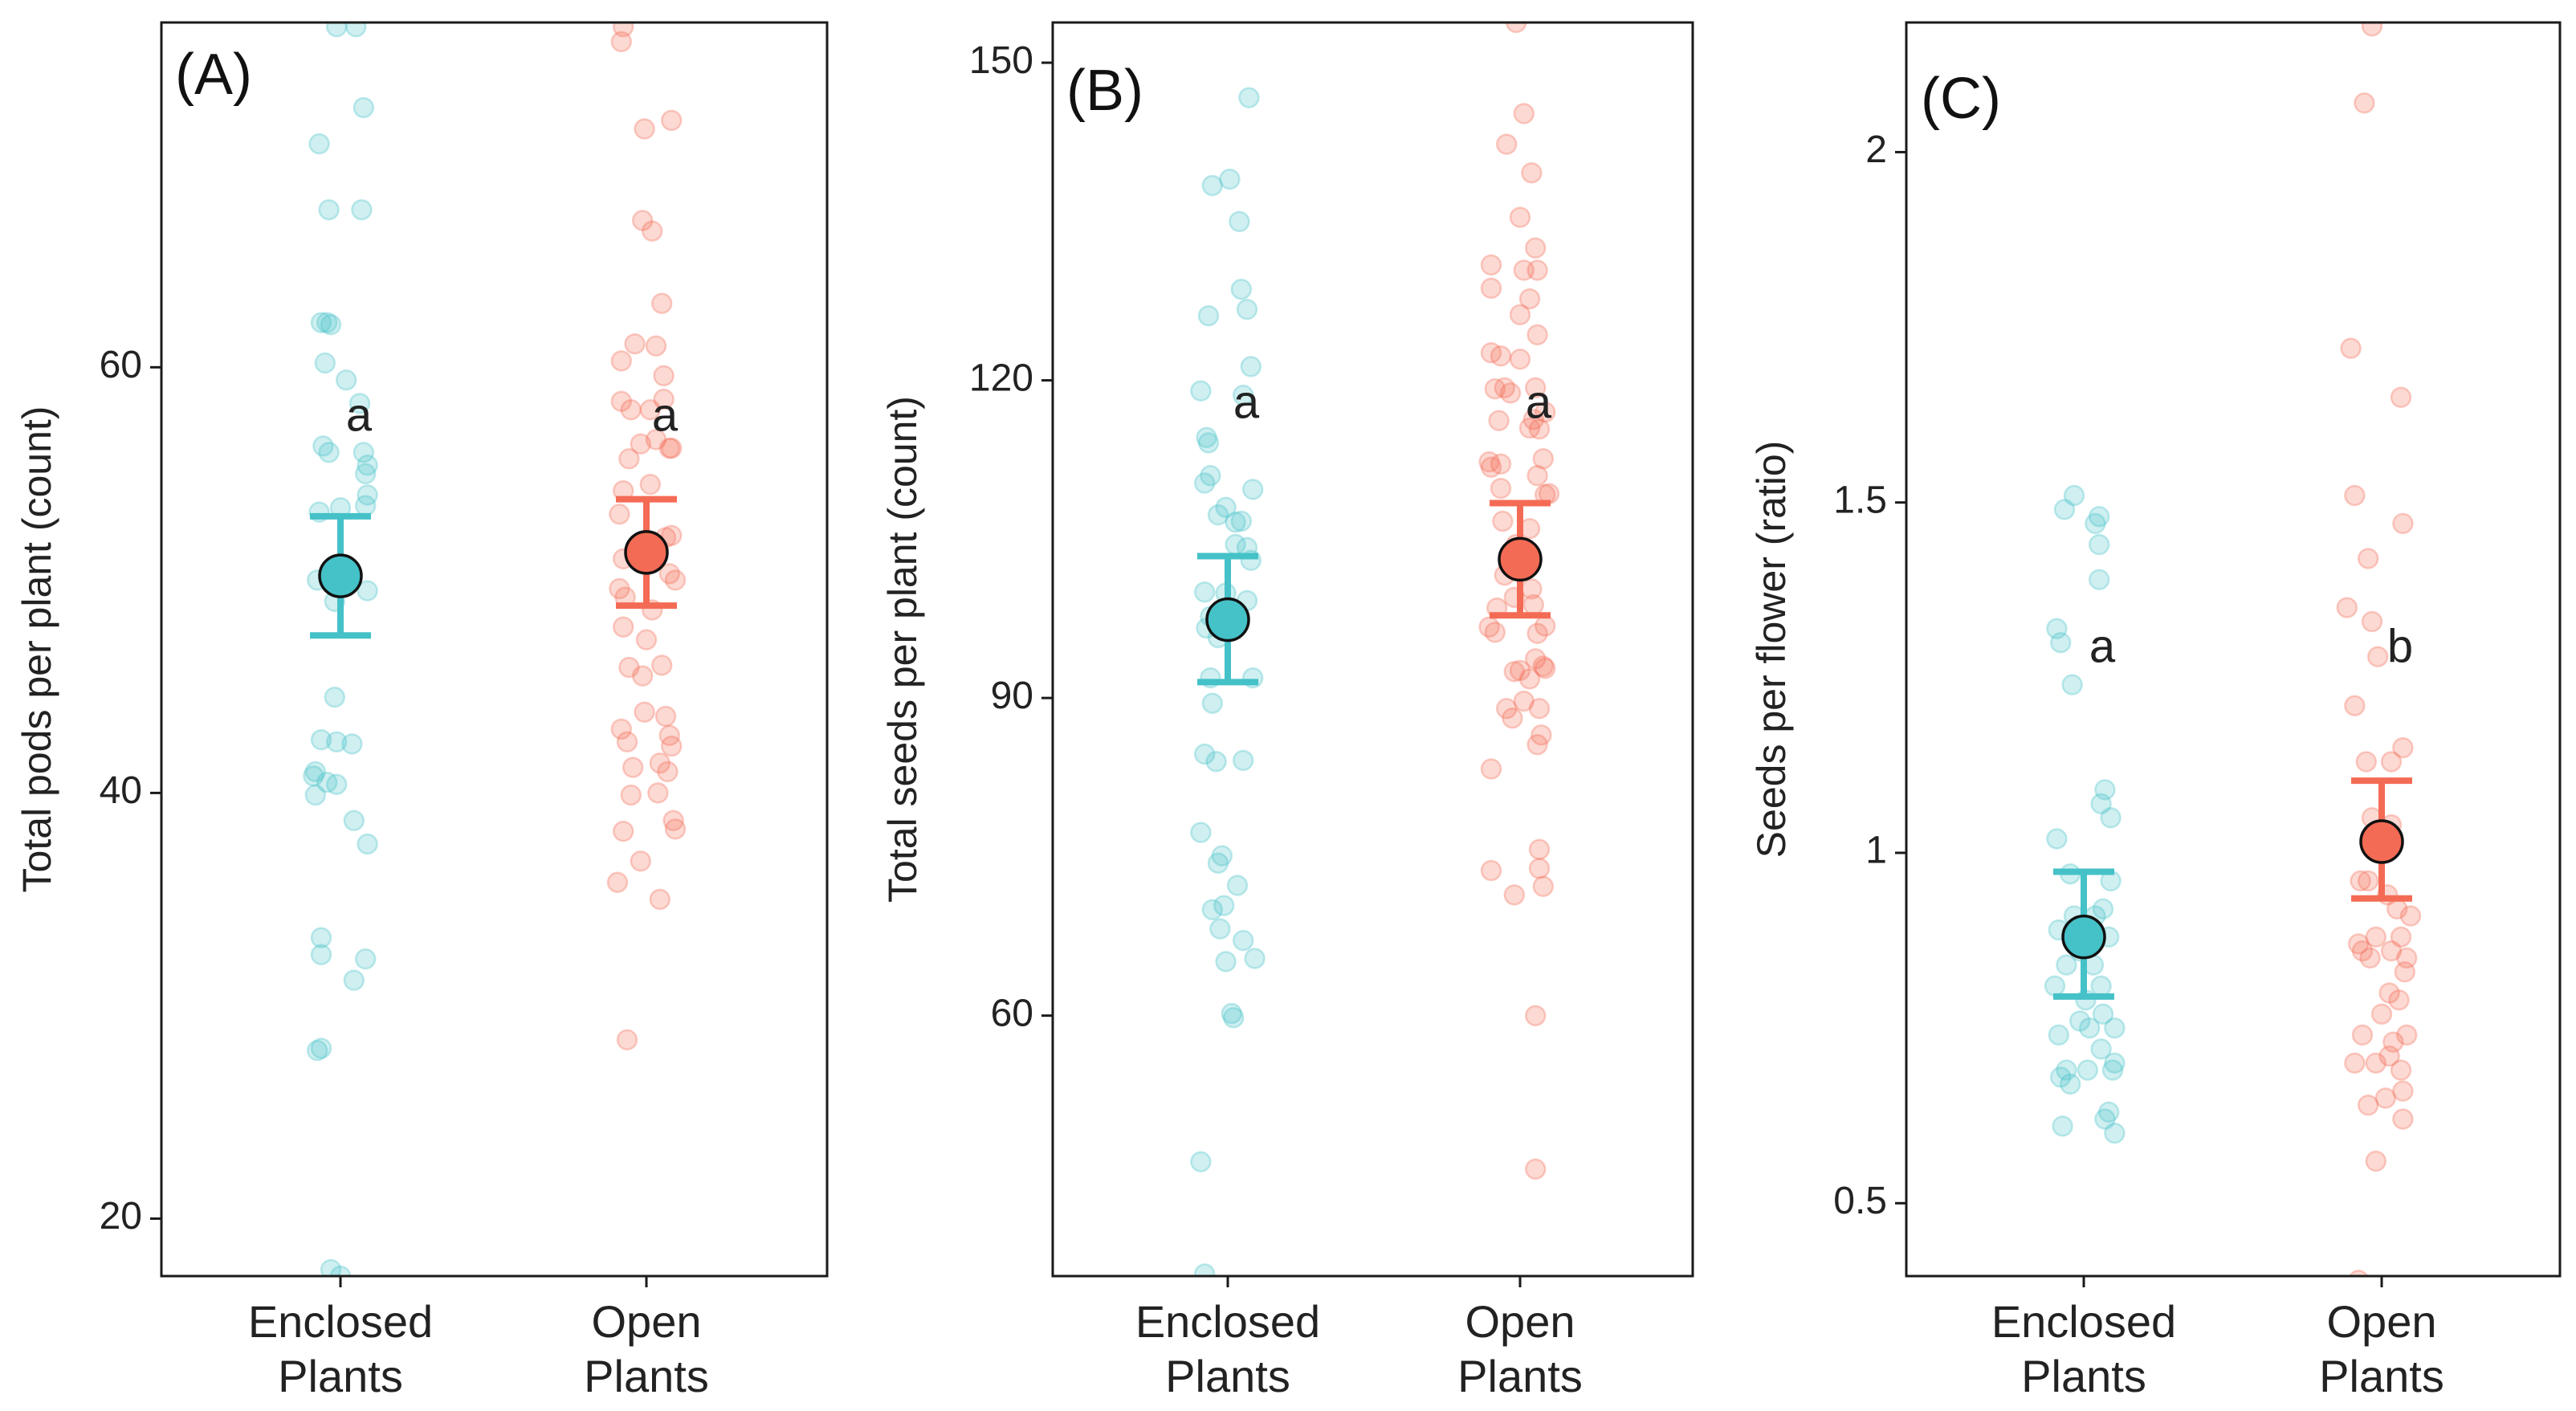 The height and width of the screenshot is (1411, 2576). Describe the element at coordinates (2381, 1348) in the screenshot. I see `x-tick-label: Open Plants` at that location.